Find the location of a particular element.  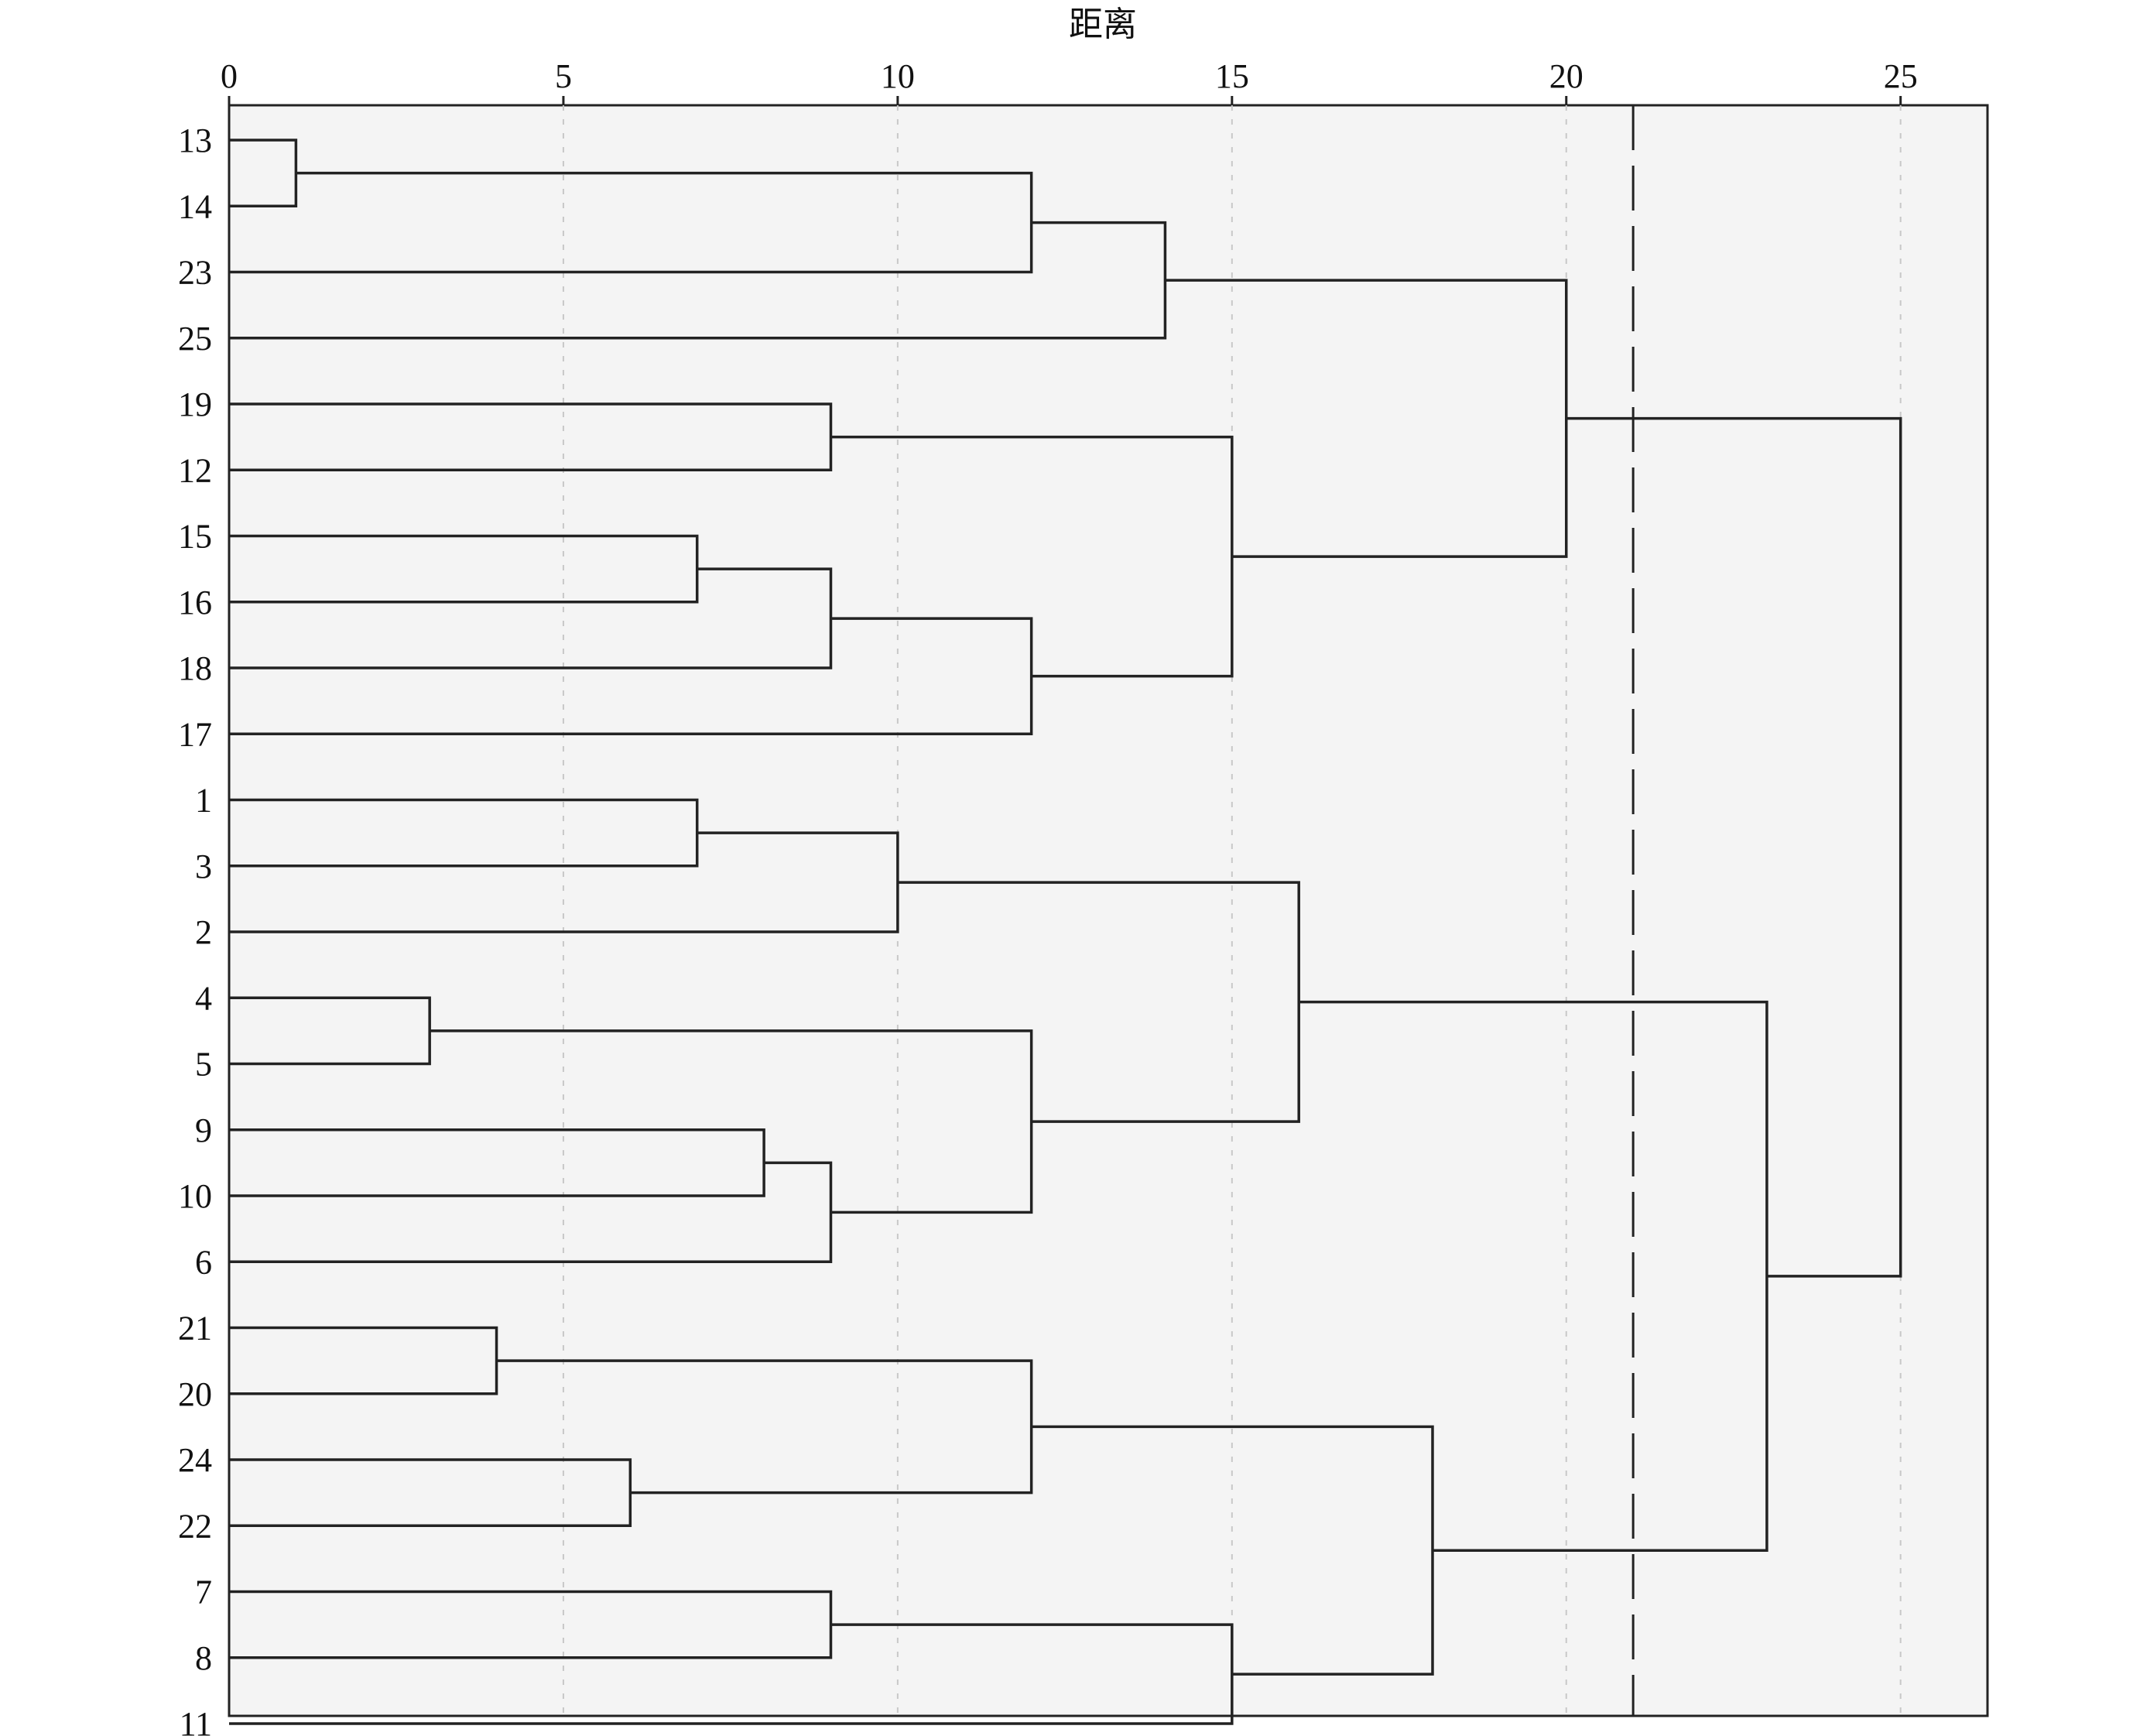

leaf-label-2: 2 is located at coordinates (203, 932).